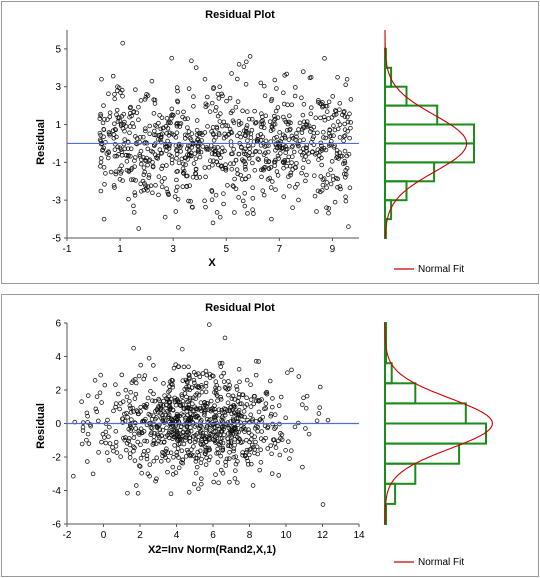 The image size is (540, 578). I want to click on y-tick-label: 4, so click(58, 357).